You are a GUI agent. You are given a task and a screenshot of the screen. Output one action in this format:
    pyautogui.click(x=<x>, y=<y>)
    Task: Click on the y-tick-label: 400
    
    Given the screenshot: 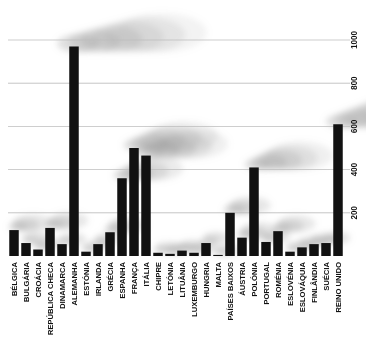 What is the action you would take?
    pyautogui.click(x=354, y=169)
    